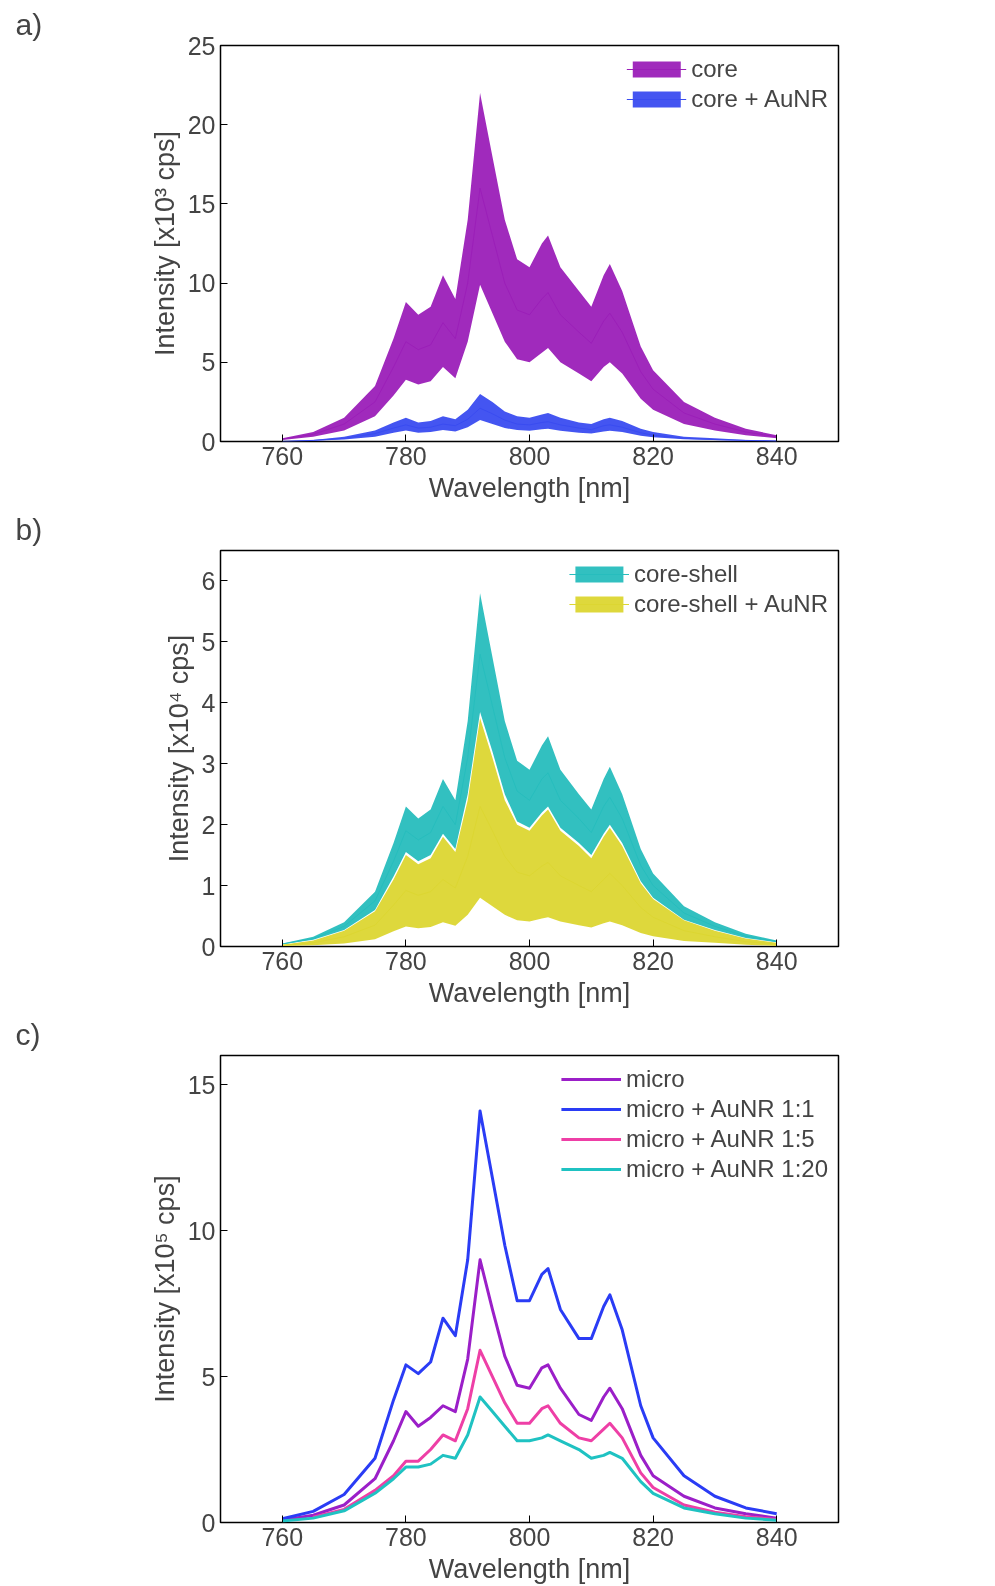 This screenshot has height=1586, width=995. Describe the element at coordinates (720, 1109) in the screenshot. I see `legend-label: micro + AuNR 1:1` at that location.